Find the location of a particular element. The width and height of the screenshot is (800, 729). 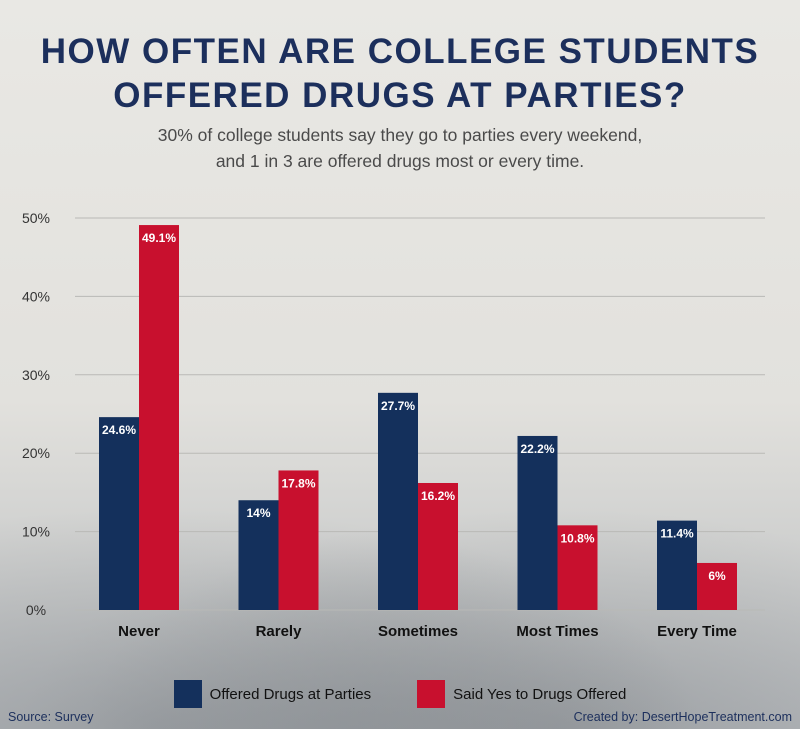

data-label: 49.1% is located at coordinates (159, 238).